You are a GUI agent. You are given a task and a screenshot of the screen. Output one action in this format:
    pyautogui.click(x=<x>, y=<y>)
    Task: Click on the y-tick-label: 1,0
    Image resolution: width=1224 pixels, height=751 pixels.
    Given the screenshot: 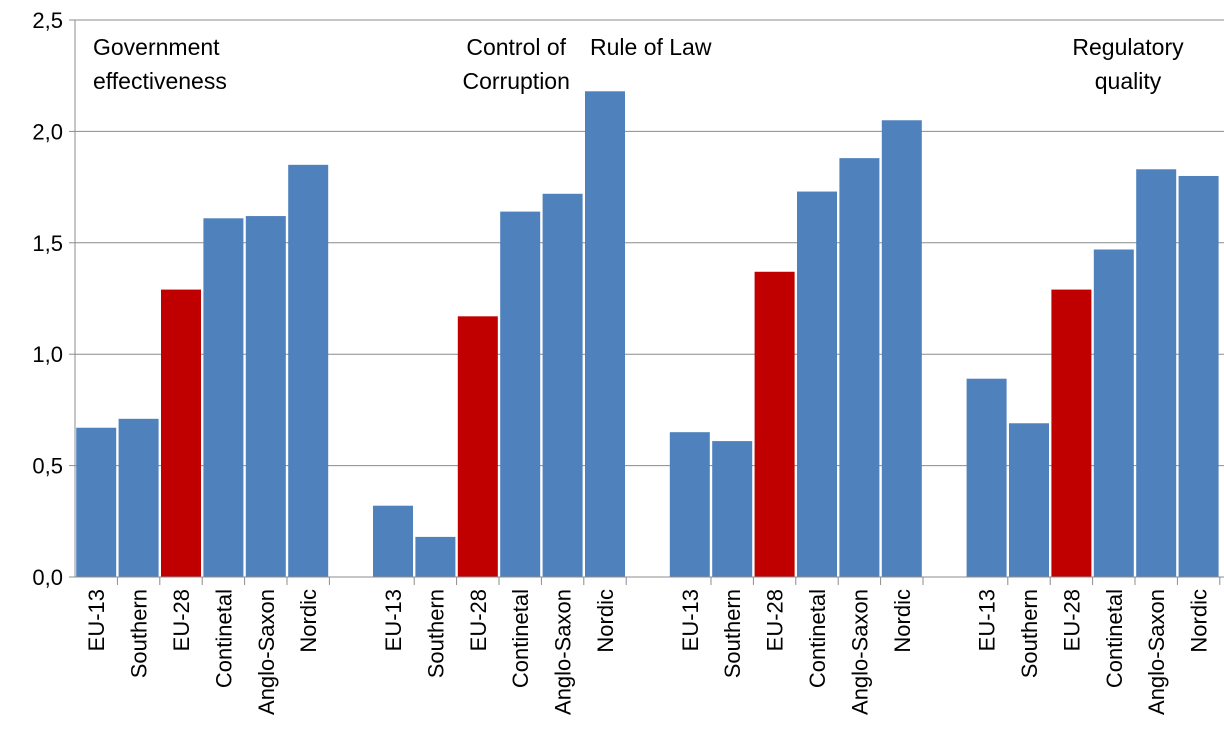 What is the action you would take?
    pyautogui.click(x=47, y=354)
    